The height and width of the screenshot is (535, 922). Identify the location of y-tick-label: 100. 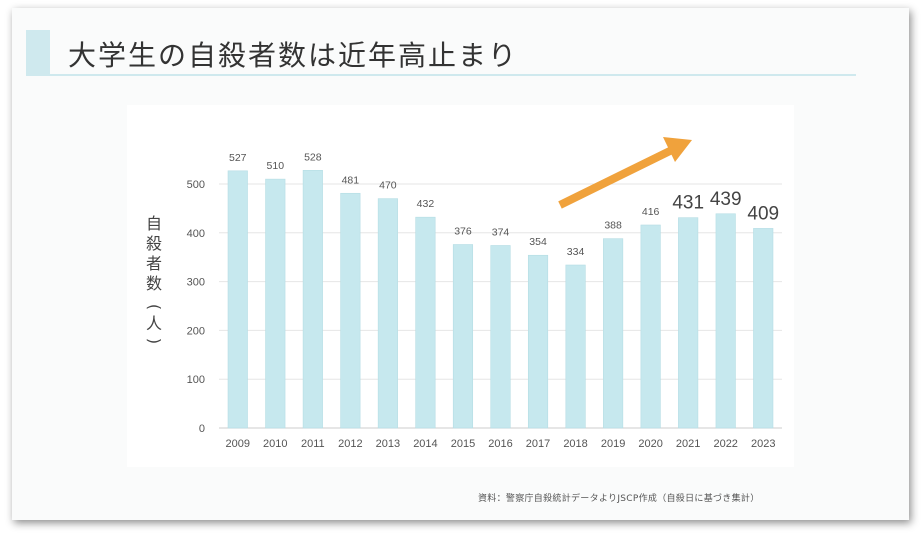
(196, 380).